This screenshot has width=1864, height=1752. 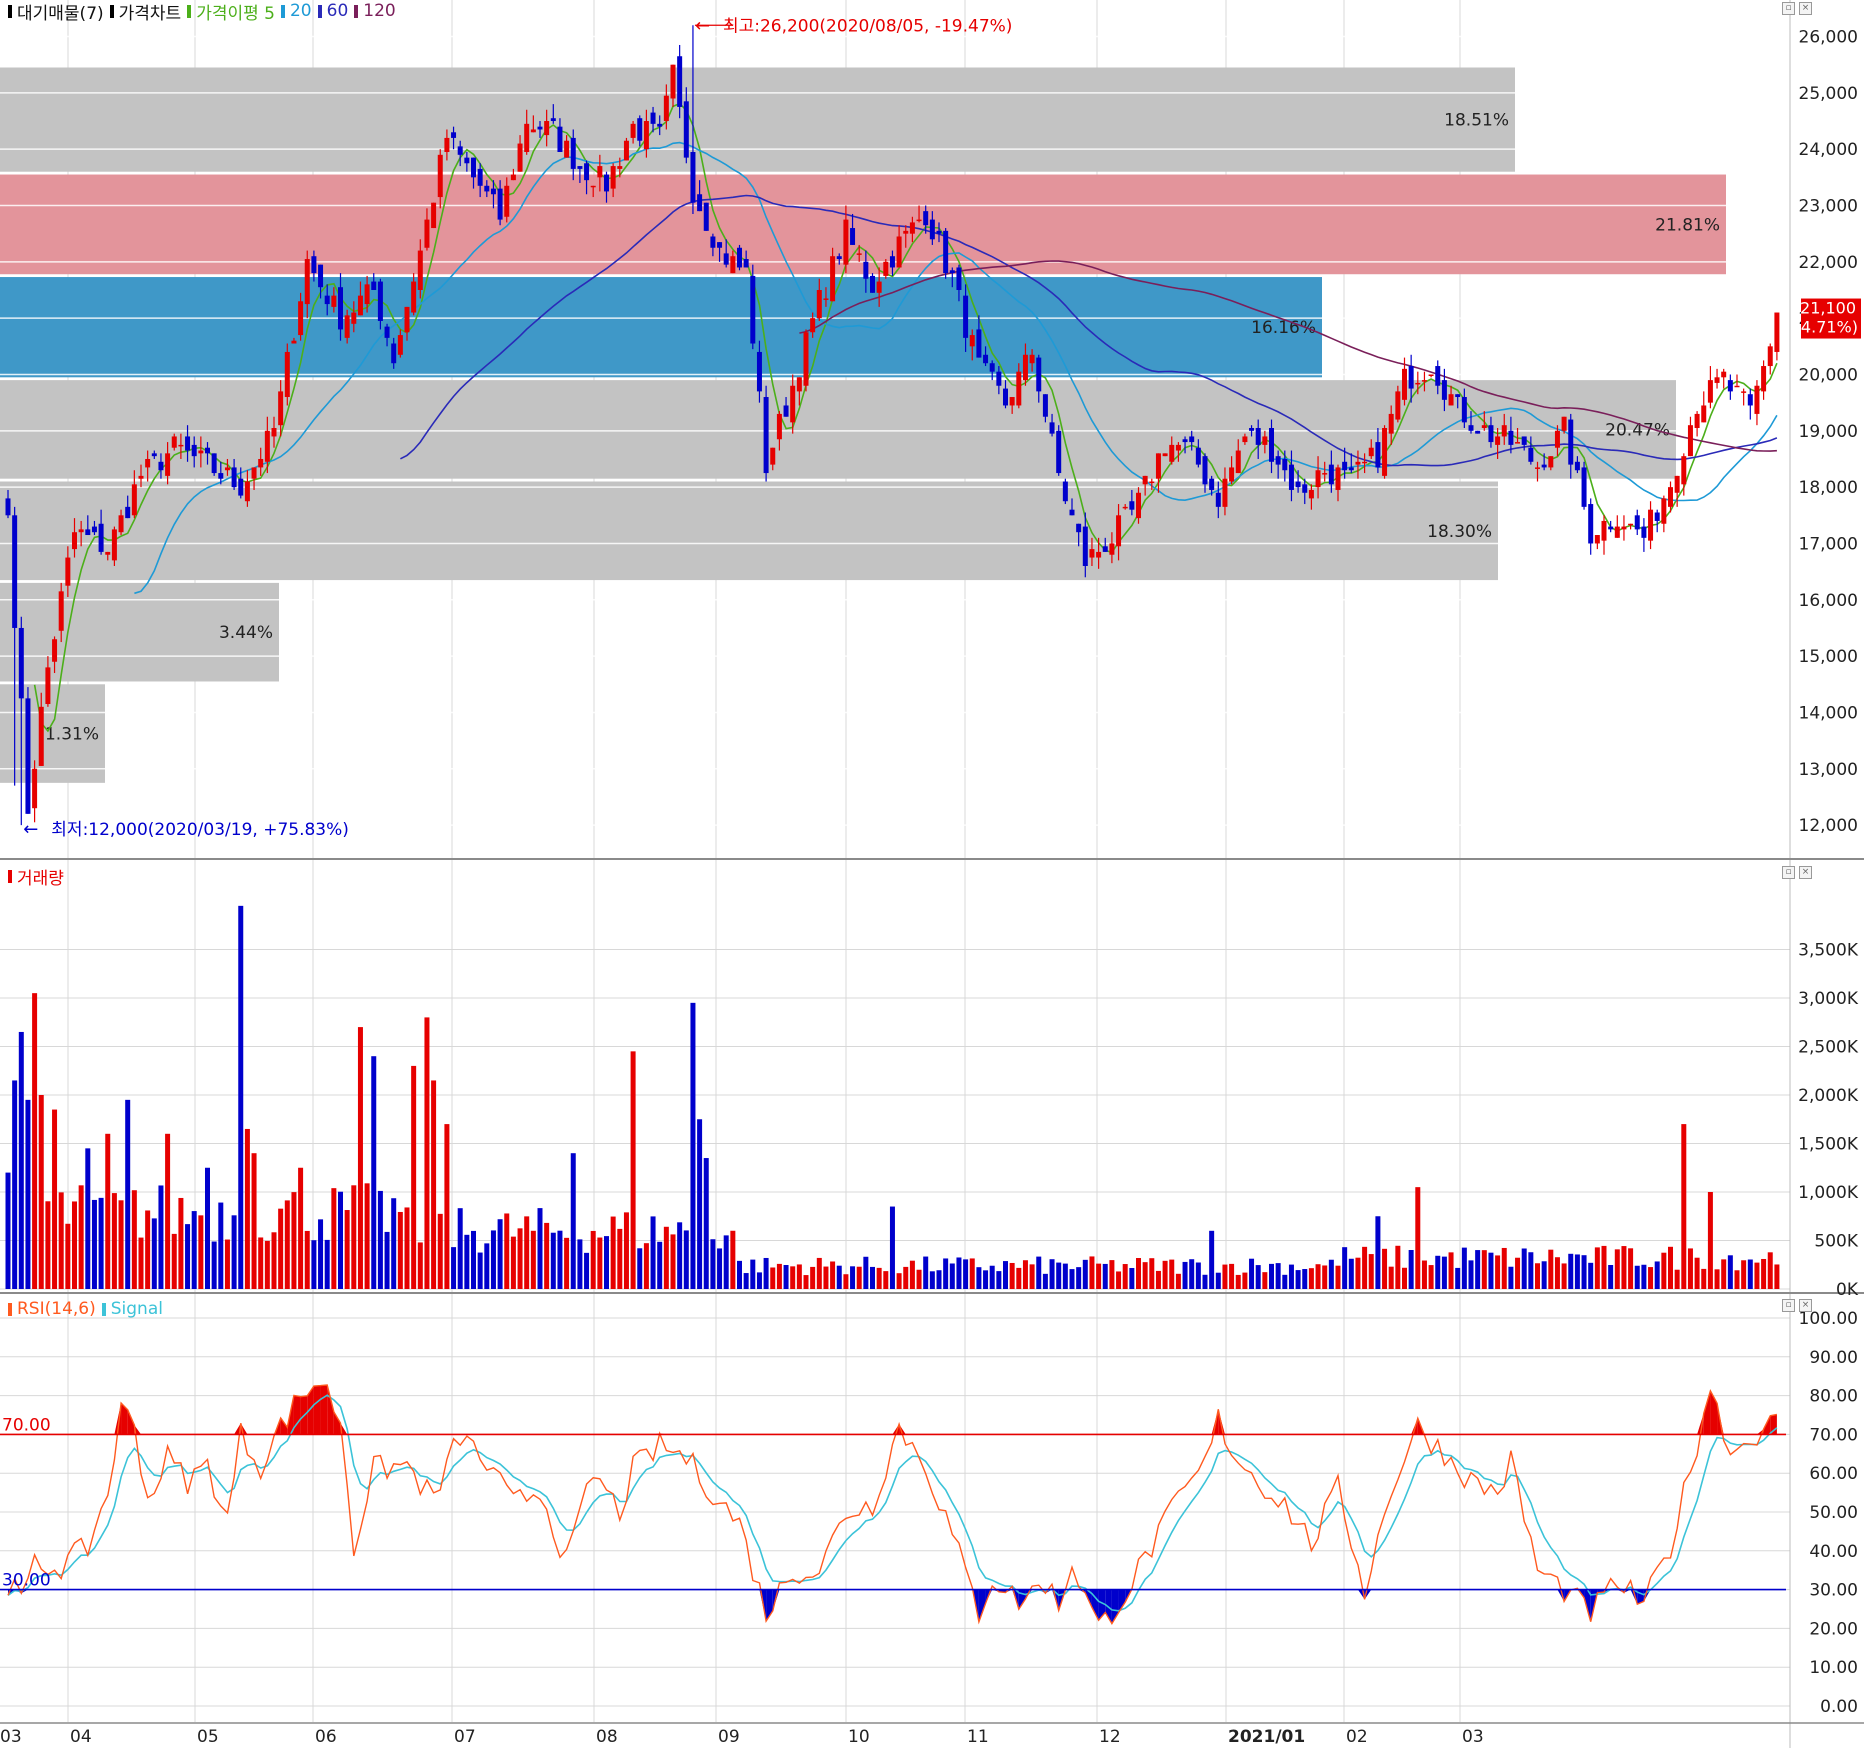 What do you see at coordinates (301, 11) in the screenshot?
I see `legend-label: 20` at bounding box center [301, 11].